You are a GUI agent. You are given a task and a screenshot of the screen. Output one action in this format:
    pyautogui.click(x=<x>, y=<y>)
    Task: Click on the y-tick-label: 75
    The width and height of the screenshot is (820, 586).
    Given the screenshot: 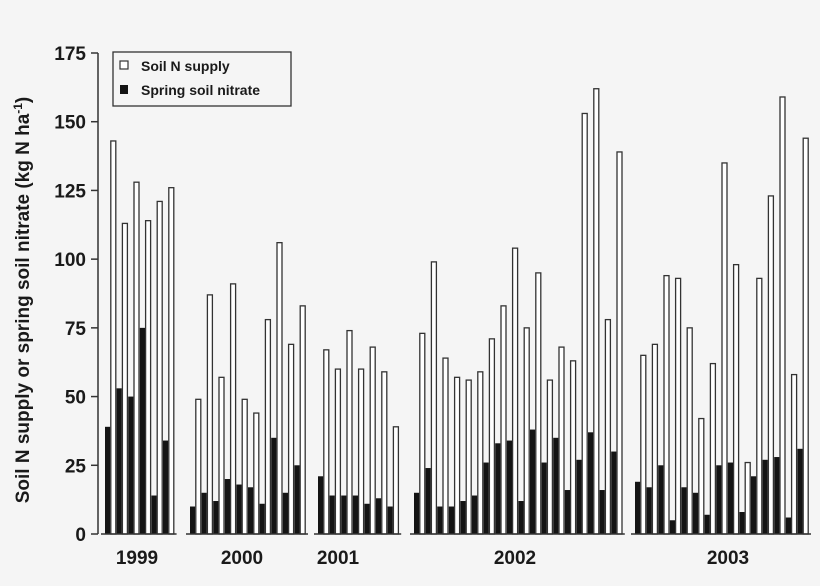 What is the action you would take?
    pyautogui.click(x=76, y=329)
    